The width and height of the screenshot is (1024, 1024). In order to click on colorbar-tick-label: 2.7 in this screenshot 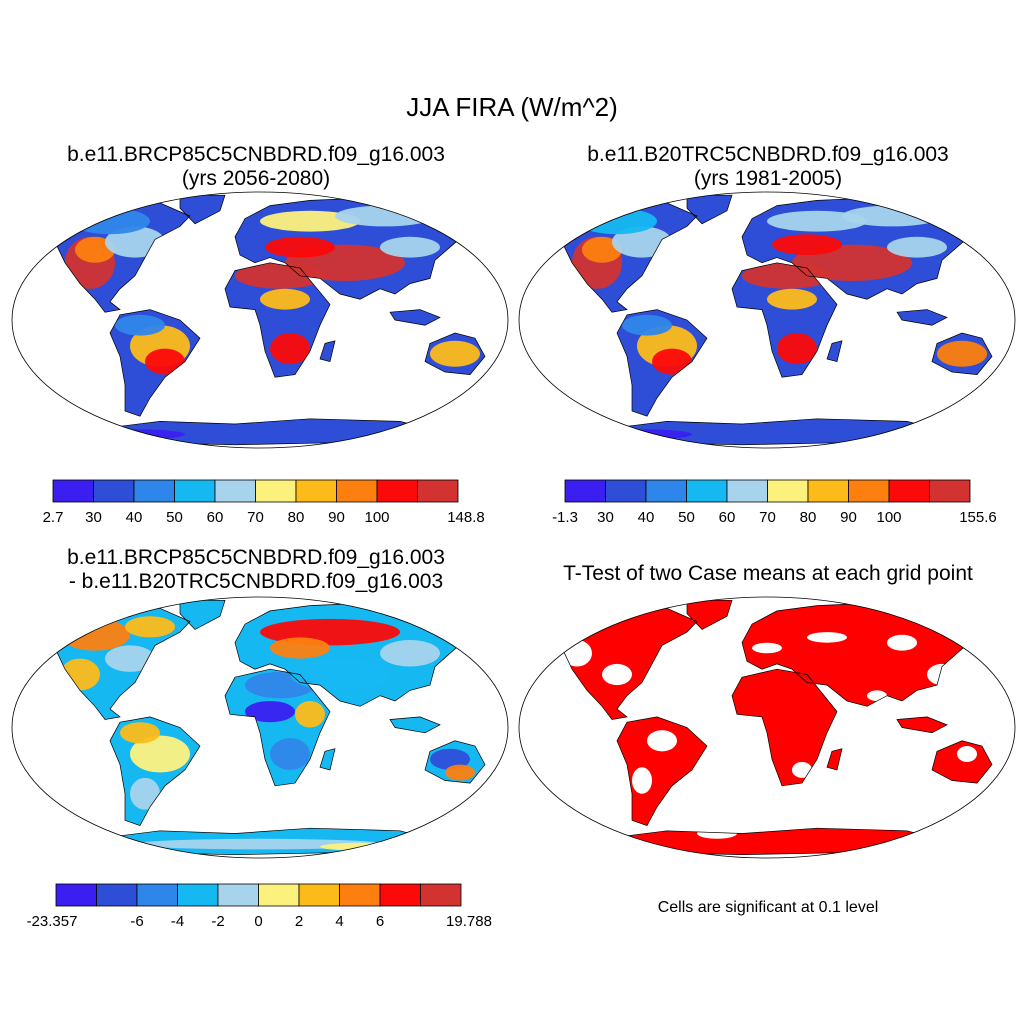, I will do `click(53, 517)`.